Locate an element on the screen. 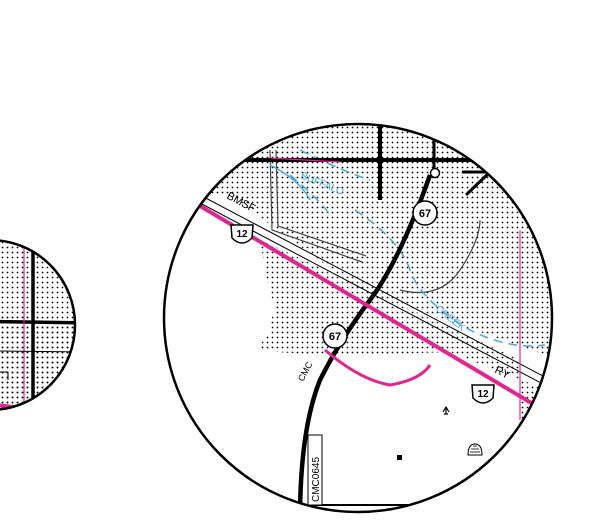 This screenshot has width=606, height=520. us-highway-shield-right: 12 is located at coordinates (483, 394).